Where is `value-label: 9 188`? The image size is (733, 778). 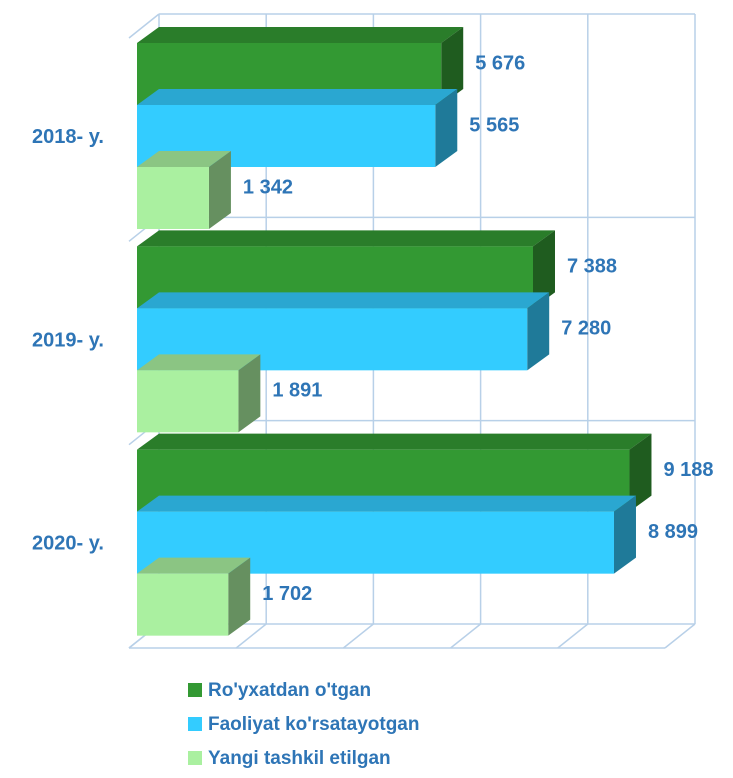 value-label: 9 188 is located at coordinates (688, 470).